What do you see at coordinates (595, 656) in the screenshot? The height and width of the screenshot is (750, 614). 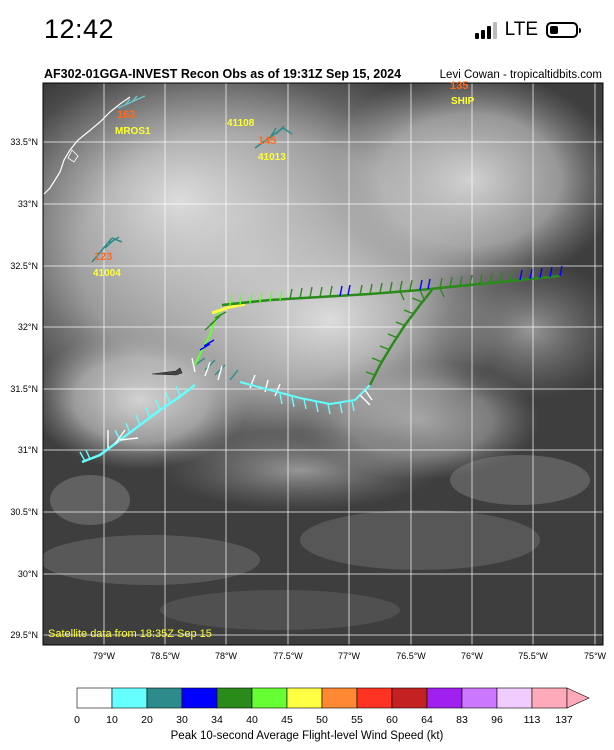 I see `lon-label: 75°W` at bounding box center [595, 656].